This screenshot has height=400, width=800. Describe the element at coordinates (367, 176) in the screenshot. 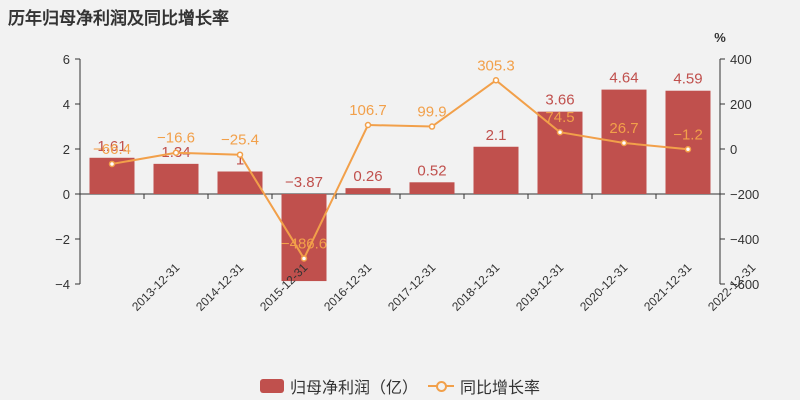

I see `bar-value-label: 0.26` at that location.